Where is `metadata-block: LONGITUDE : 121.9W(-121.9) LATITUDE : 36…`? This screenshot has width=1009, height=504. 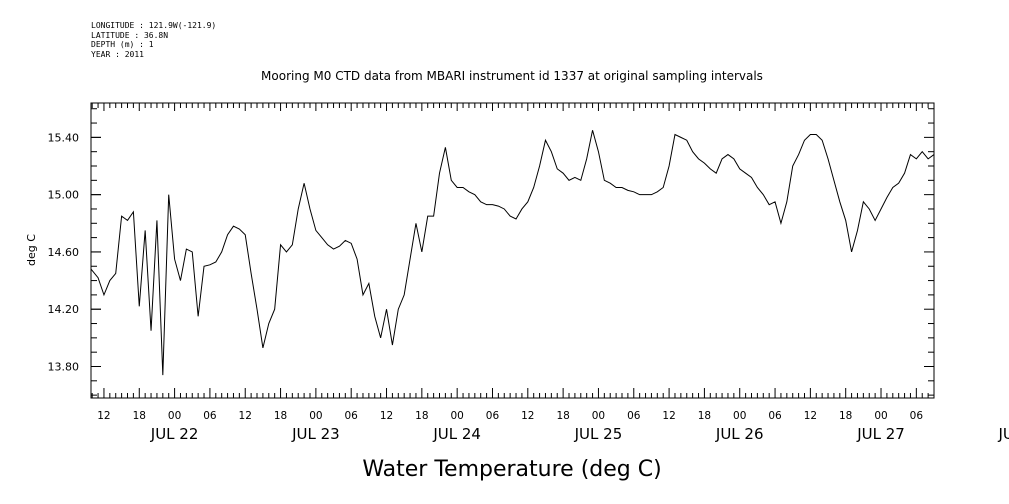 metadata-block: LONGITUDE : 121.9W(-121.9) LATITUDE : 36… is located at coordinates (153, 40).